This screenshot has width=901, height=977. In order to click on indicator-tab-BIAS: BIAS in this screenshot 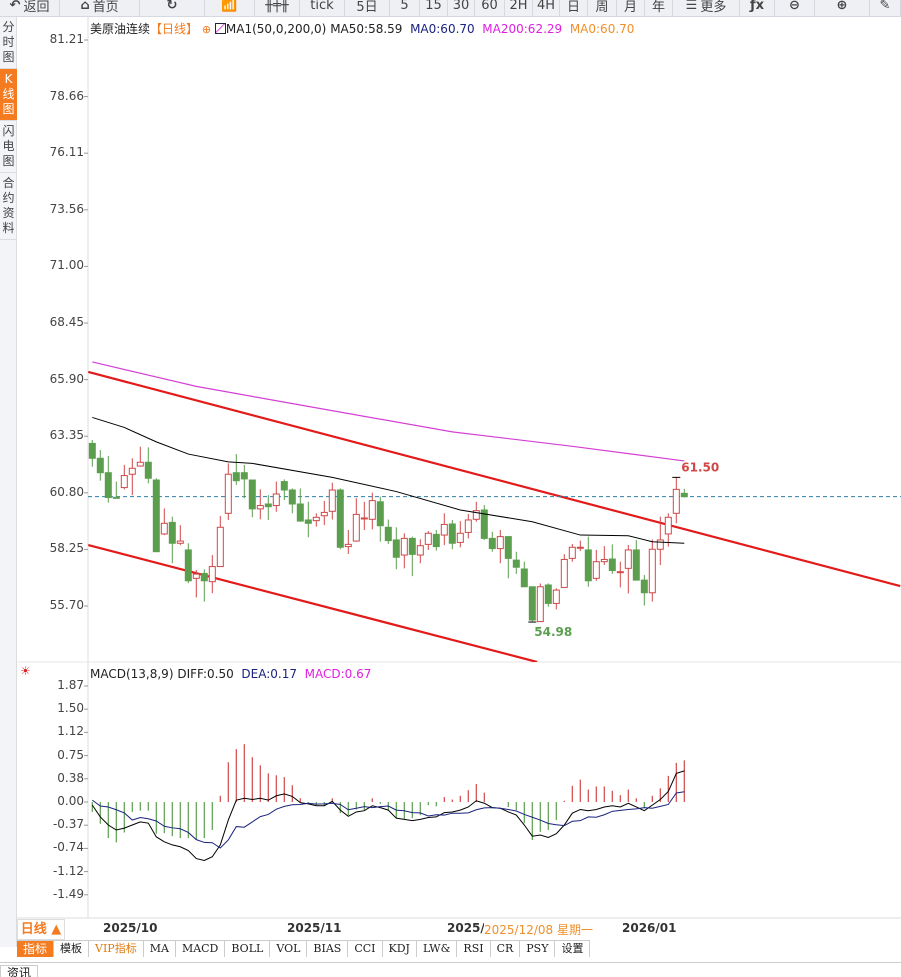, I will do `click(328, 949)`.